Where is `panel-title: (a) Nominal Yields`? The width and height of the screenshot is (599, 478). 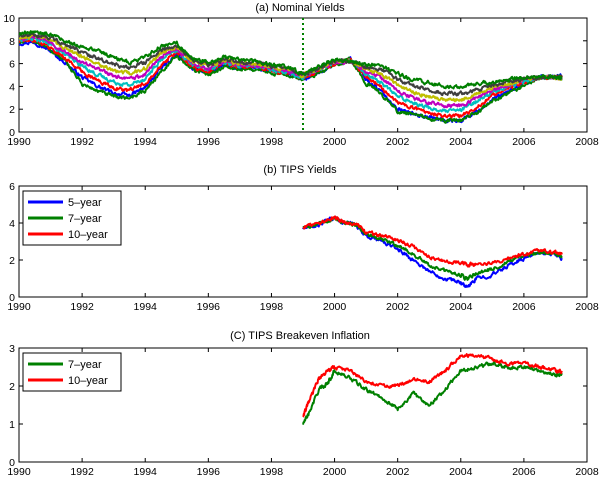
panel-title: (a) Nominal Yields is located at coordinates (300, 8).